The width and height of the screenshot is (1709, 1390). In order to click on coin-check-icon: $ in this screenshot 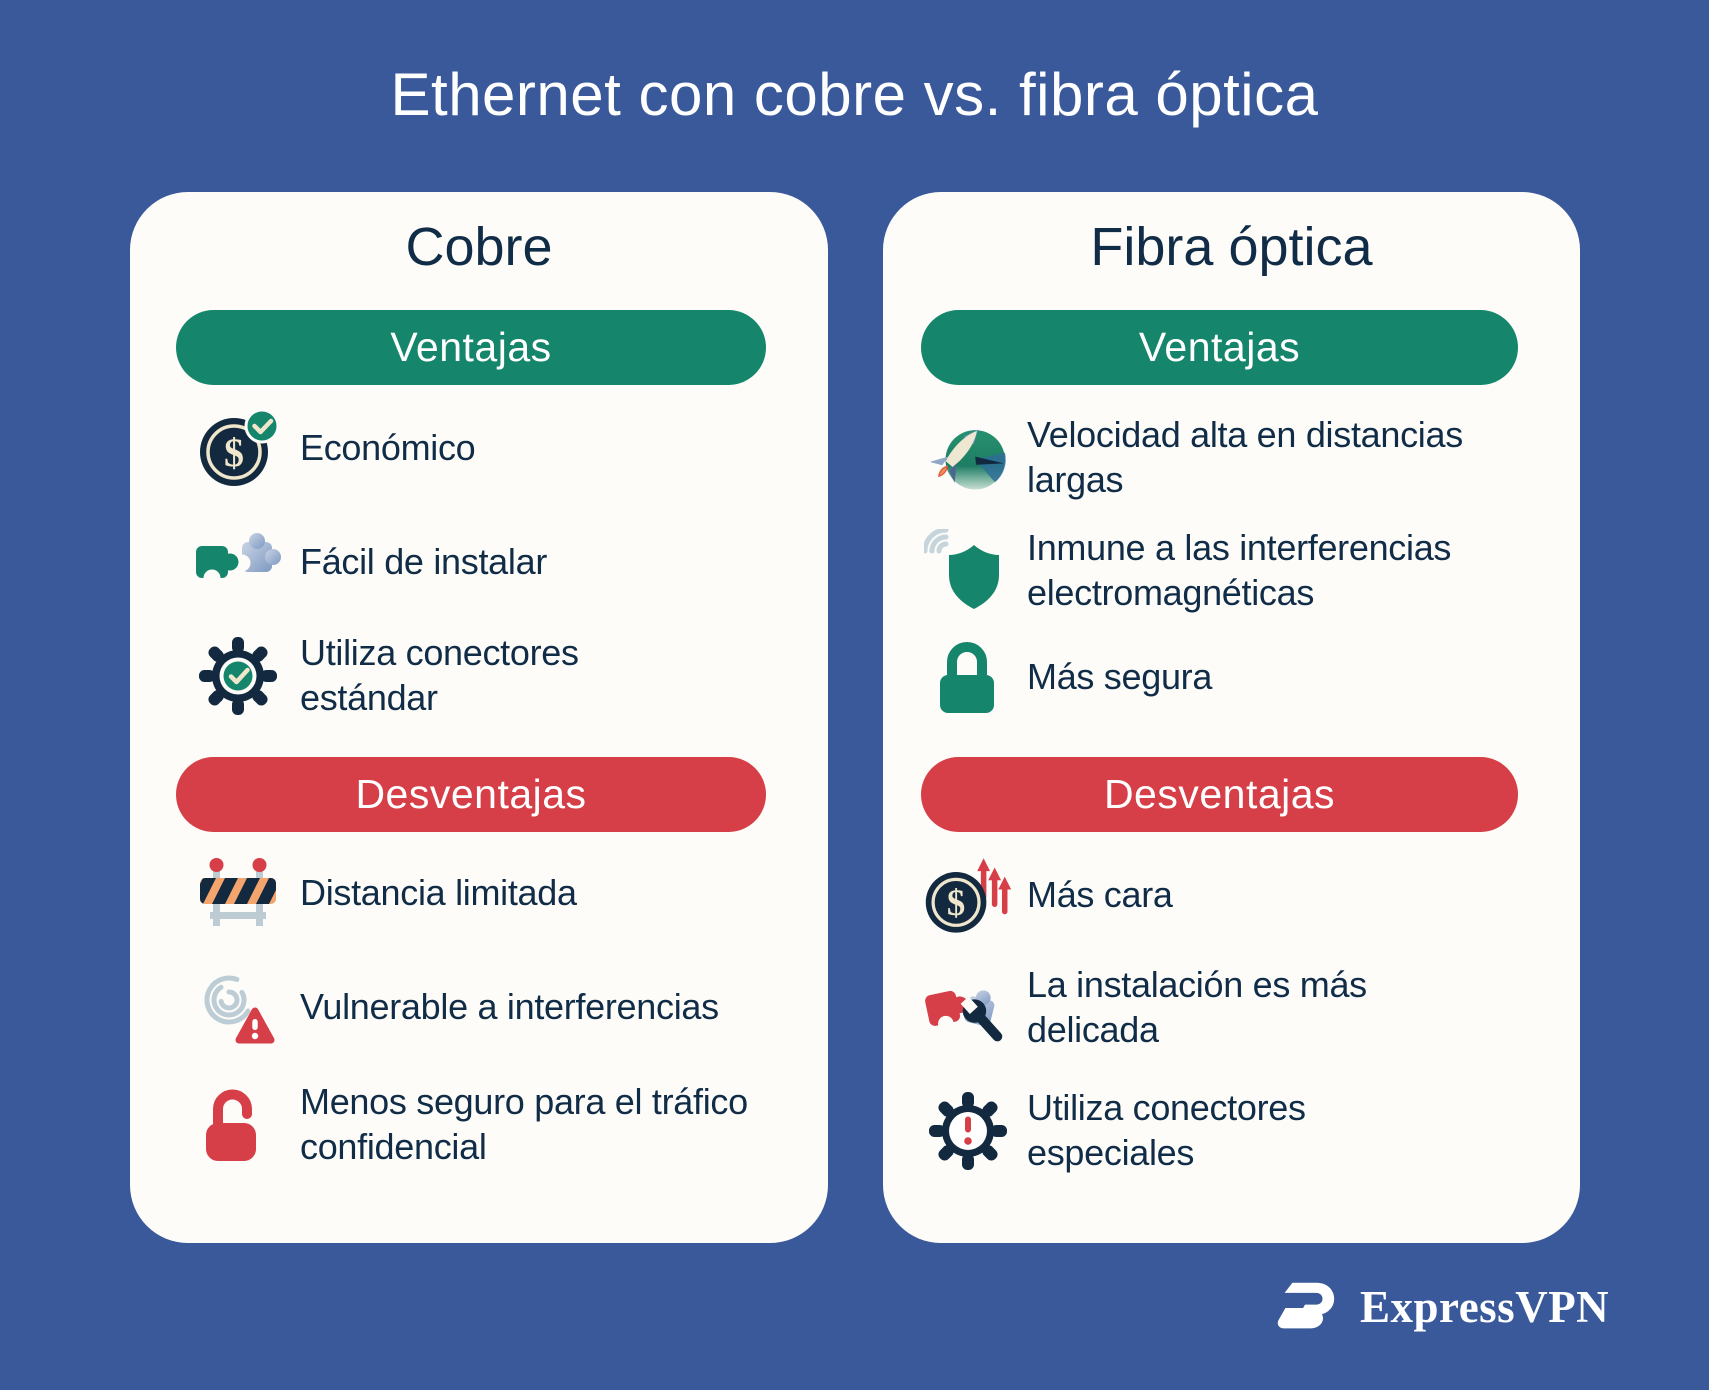, I will do `click(240, 447)`.